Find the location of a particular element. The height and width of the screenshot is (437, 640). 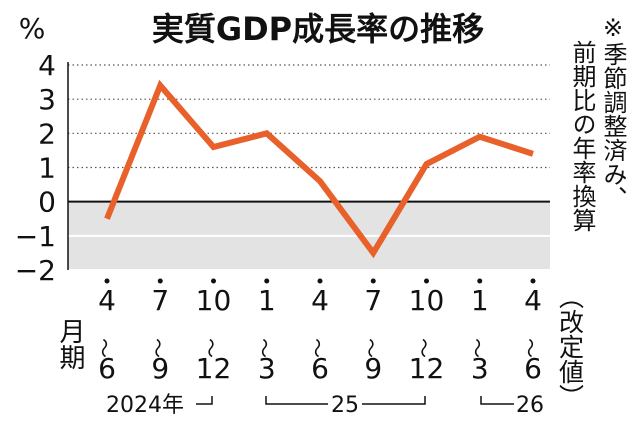

y-tick-label: 2 is located at coordinates (47, 133).